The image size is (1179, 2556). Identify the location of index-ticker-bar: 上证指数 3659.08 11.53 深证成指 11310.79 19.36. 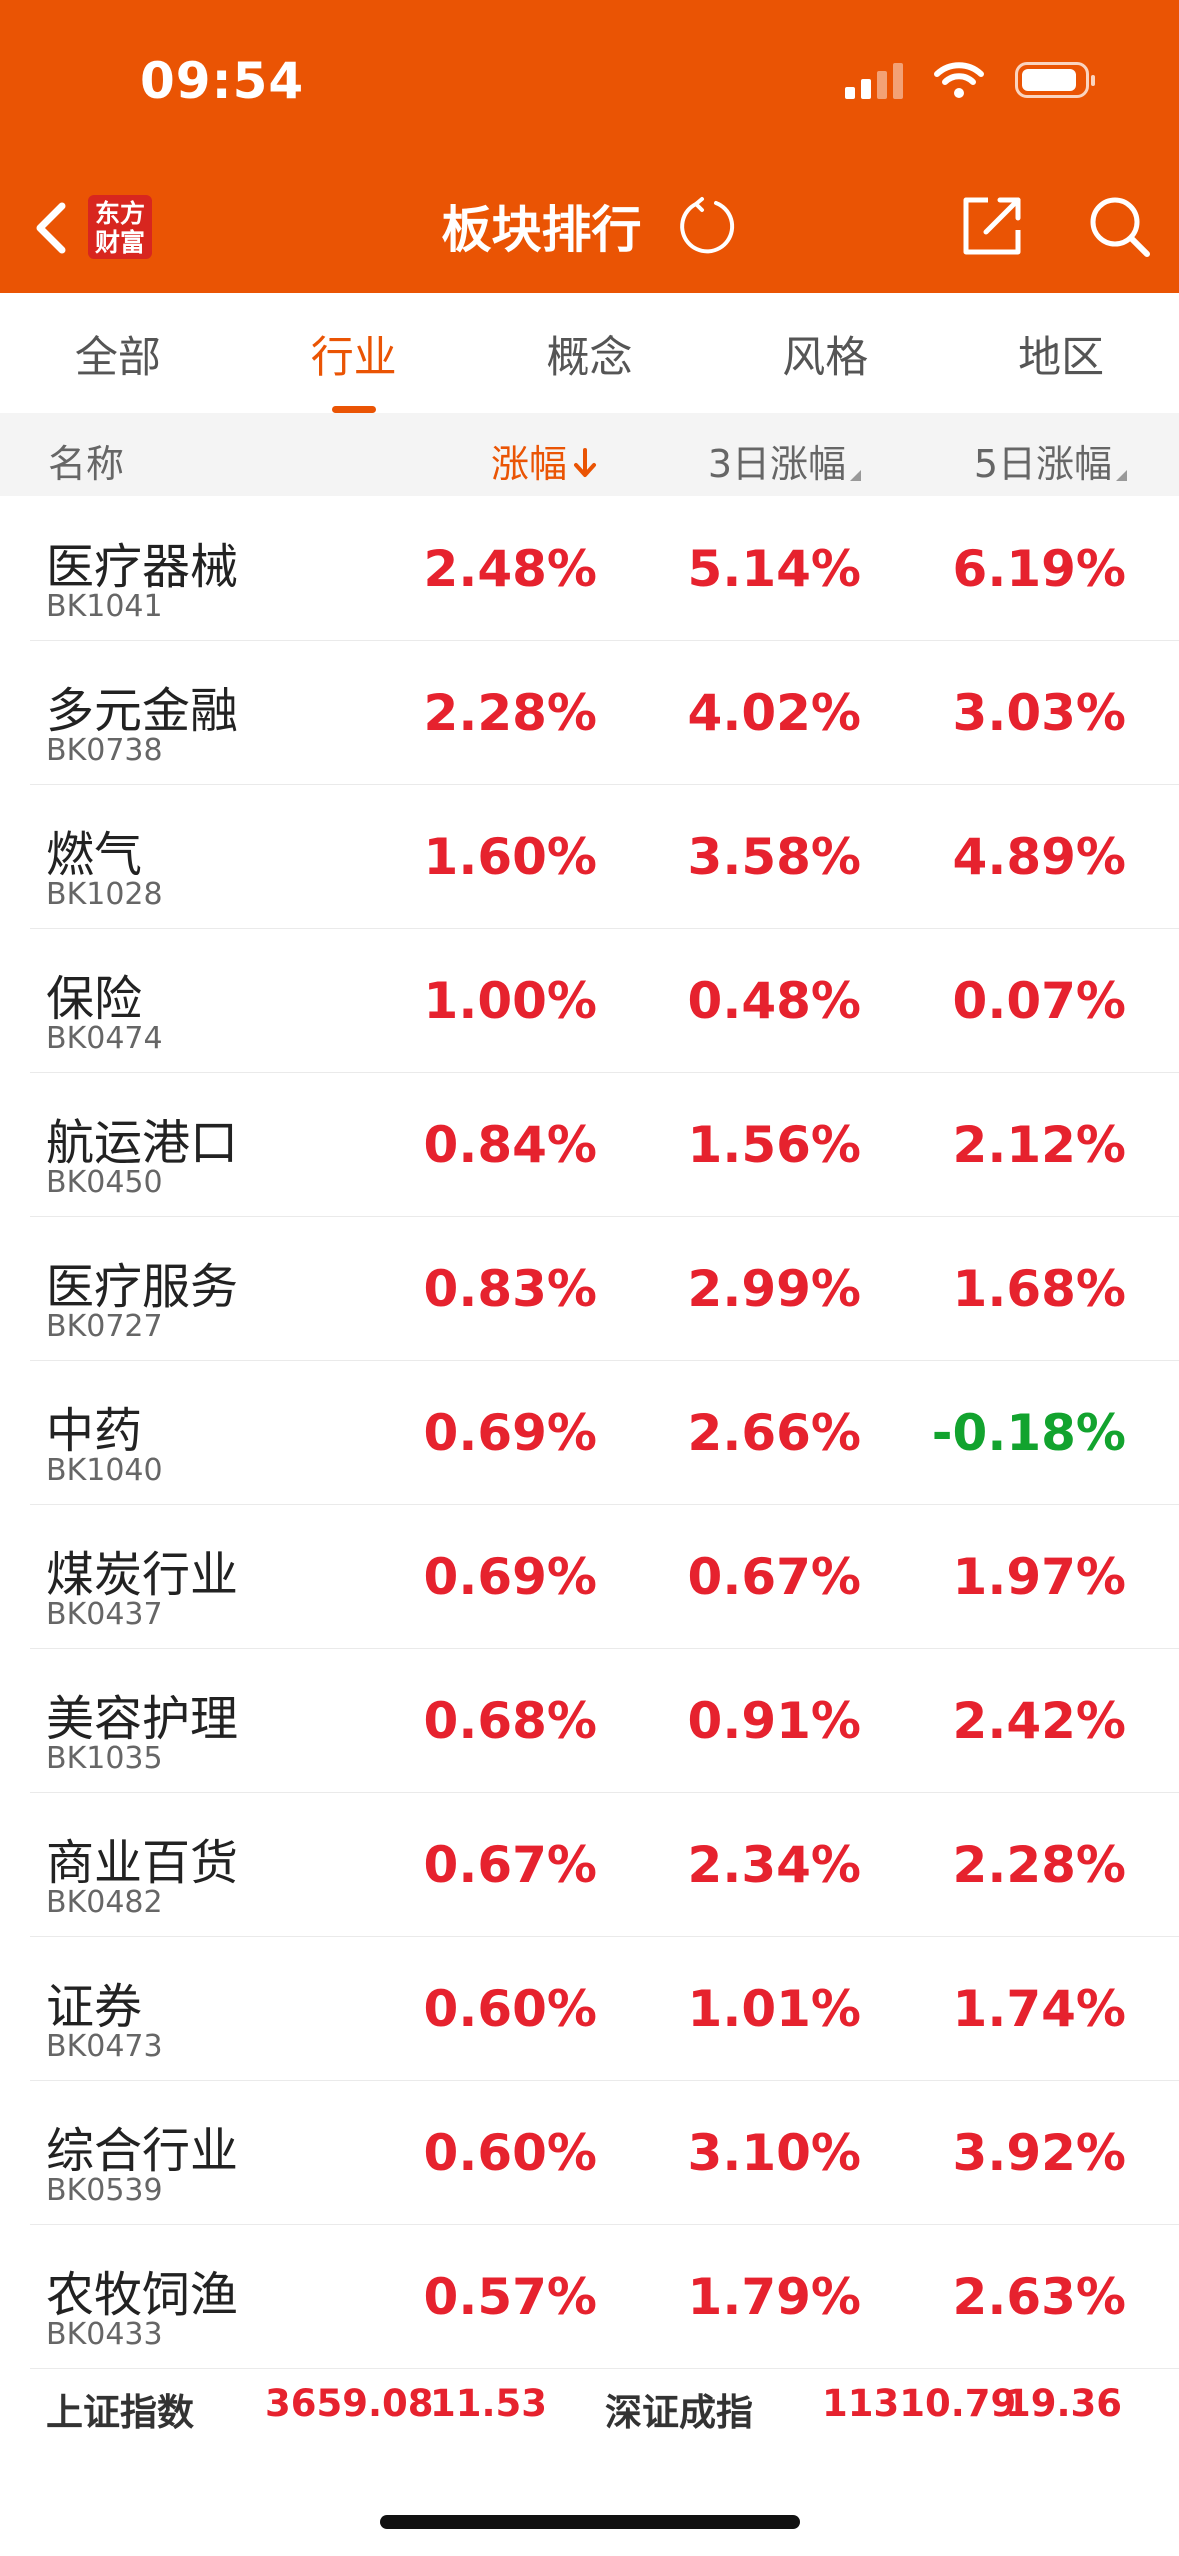
(589, 2405).